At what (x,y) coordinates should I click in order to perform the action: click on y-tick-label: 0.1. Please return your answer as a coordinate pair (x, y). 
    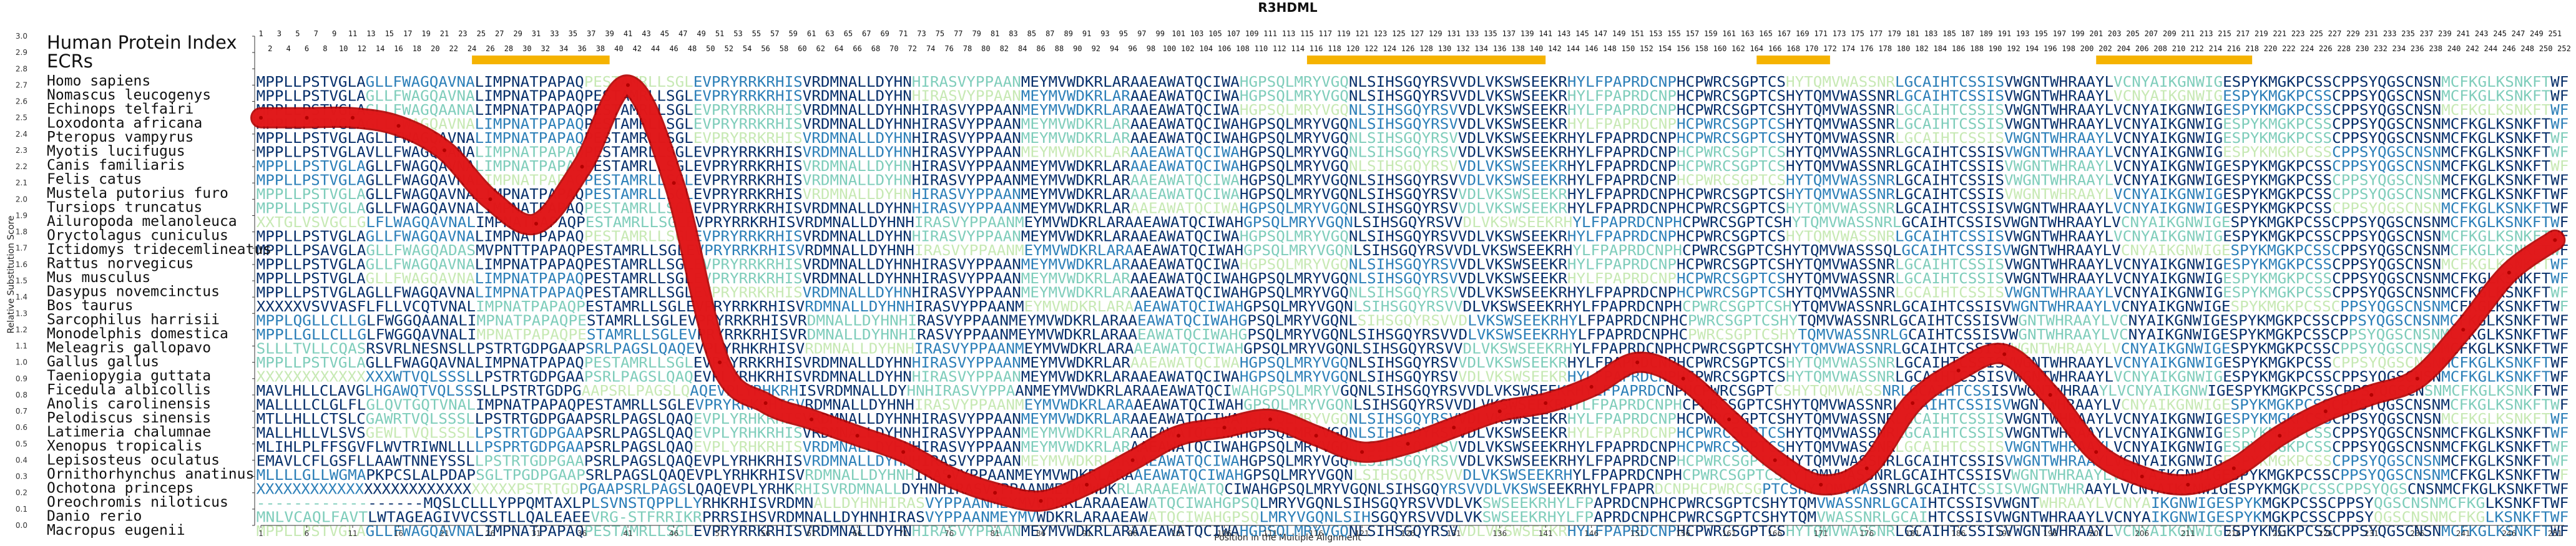
    Looking at the image, I should click on (21, 509).